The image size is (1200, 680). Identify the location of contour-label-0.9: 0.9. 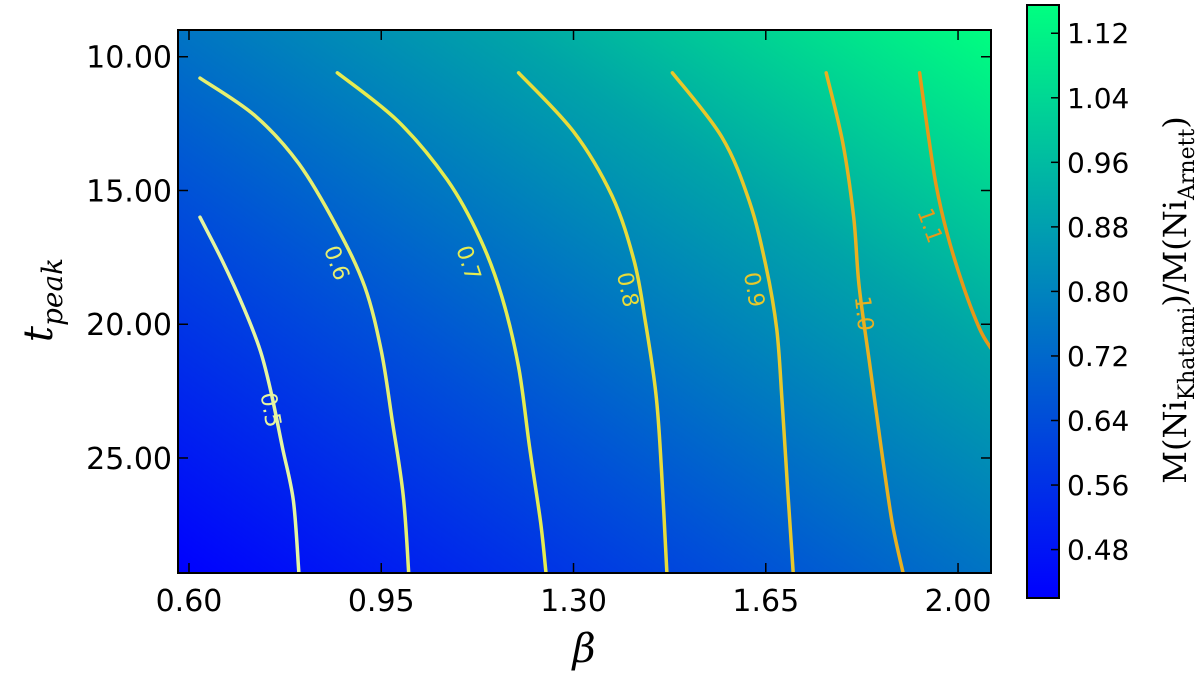
(753, 289).